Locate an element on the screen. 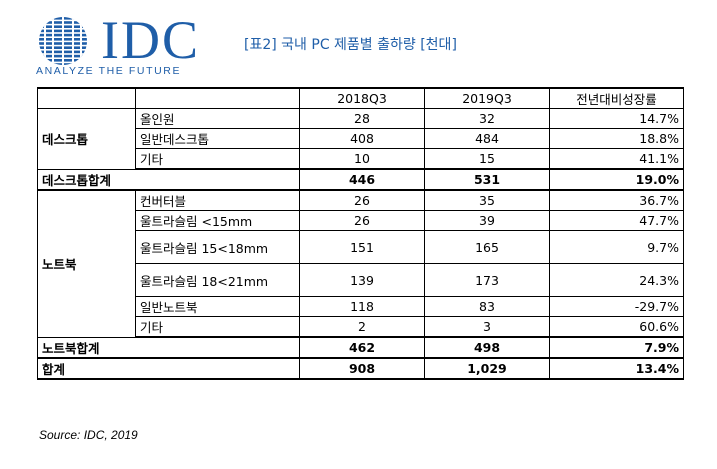  header-row: 2018Q3 2019Q3 전년대비성장률 is located at coordinates (360, 98).